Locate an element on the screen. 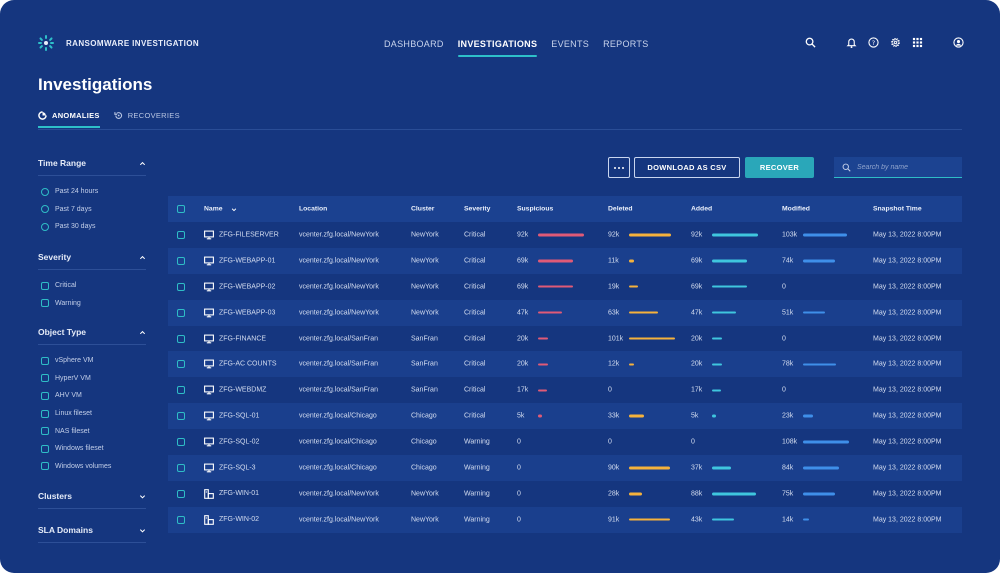  filter-header-sla-domains: SLA Domains is located at coordinates (92, 534).